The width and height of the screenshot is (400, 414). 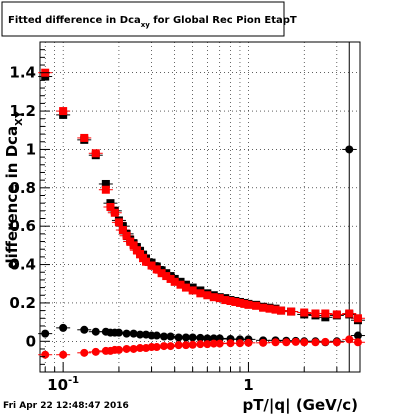 What do you see at coordinates (63, 384) in the screenshot?
I see `x-tick-label: 10-1` at bounding box center [63, 384].